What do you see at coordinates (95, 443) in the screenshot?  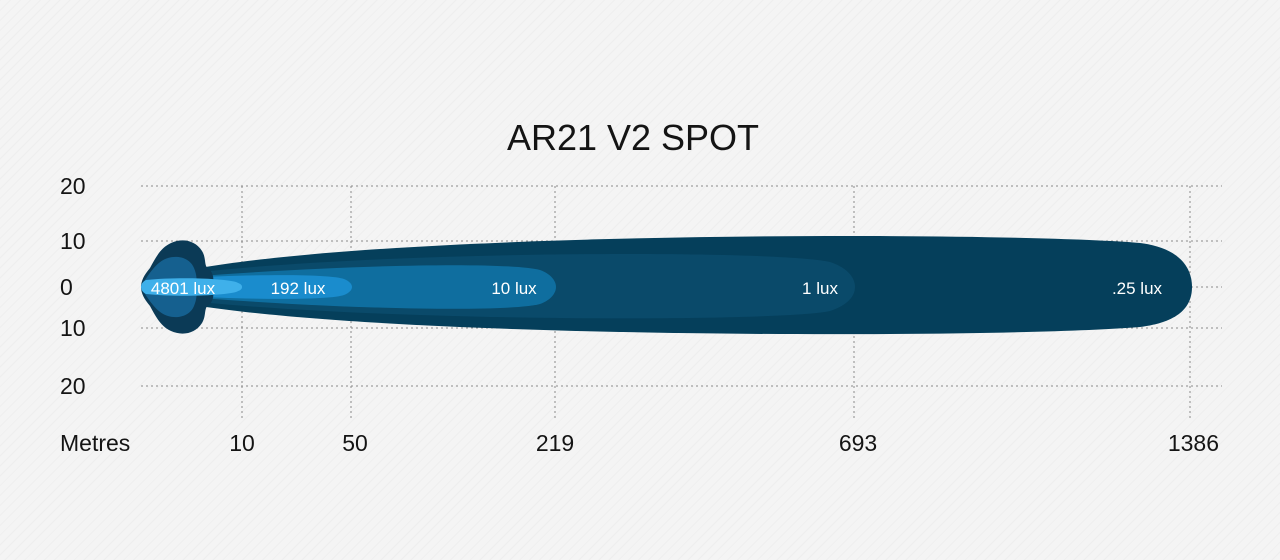 I see `x-axis-label: Metres` at bounding box center [95, 443].